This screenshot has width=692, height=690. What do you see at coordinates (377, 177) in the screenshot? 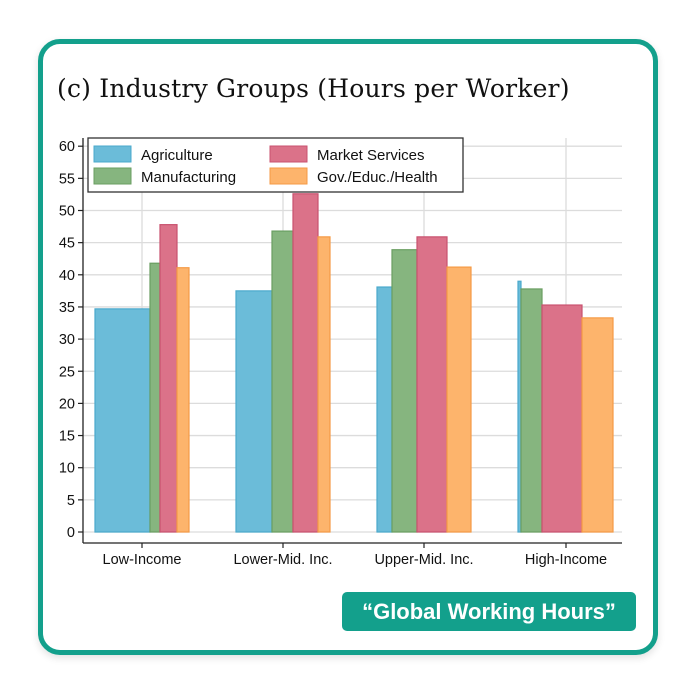
I see `legend-label: Gov./Educ./Health` at bounding box center [377, 177].